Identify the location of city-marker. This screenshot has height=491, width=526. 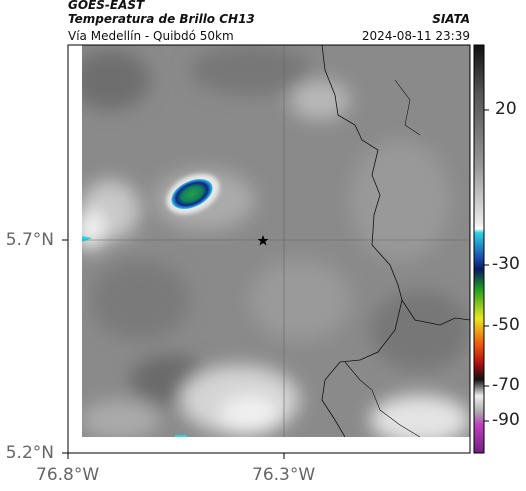
(263, 240).